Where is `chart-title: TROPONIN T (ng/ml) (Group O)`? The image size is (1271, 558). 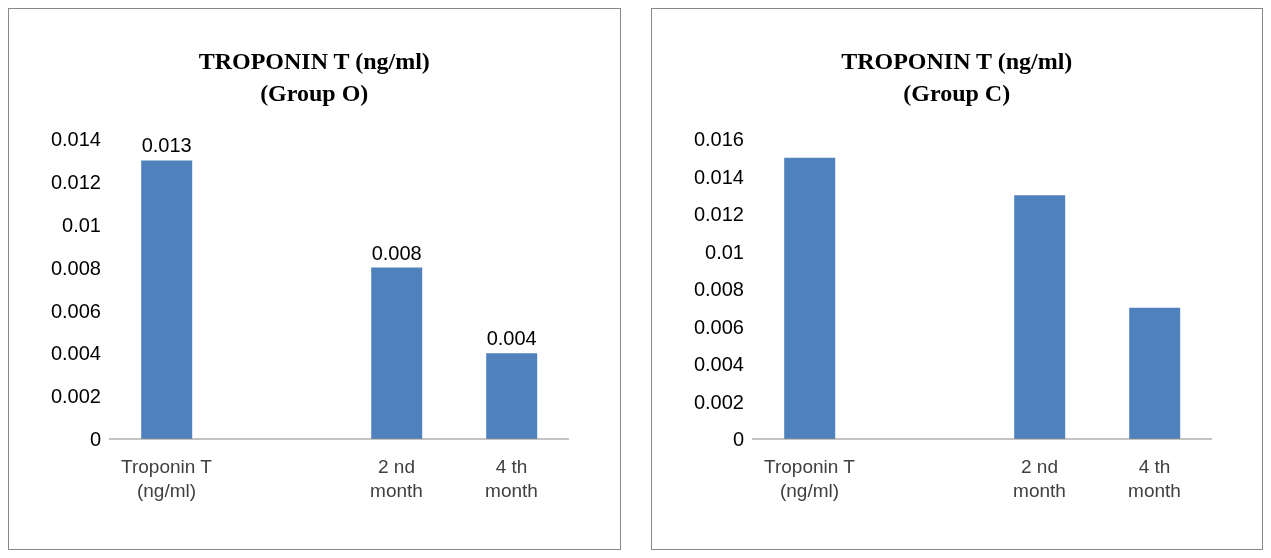 chart-title: TROPONIN T (ng/ml) (Group O) is located at coordinates (314, 77).